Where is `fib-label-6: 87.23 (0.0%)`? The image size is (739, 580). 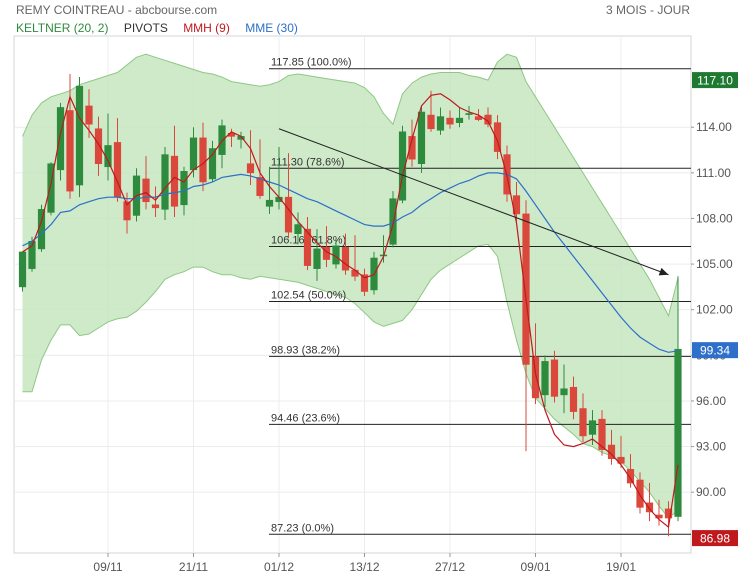
fib-label-6: 87.23 (0.0%) is located at coordinates (302, 528).